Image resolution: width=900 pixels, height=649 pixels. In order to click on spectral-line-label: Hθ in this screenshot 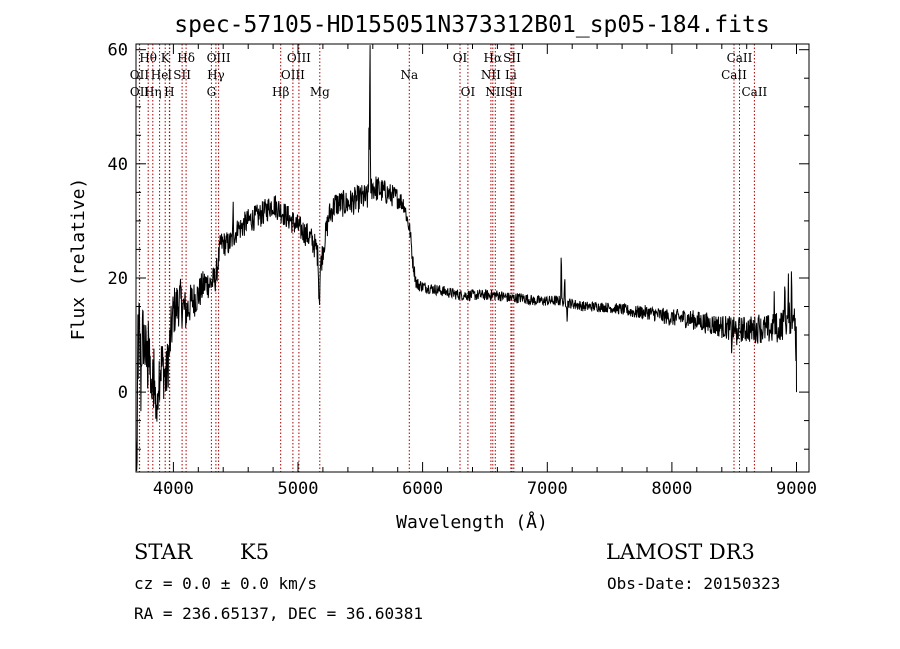, I will do `click(148, 58)`.